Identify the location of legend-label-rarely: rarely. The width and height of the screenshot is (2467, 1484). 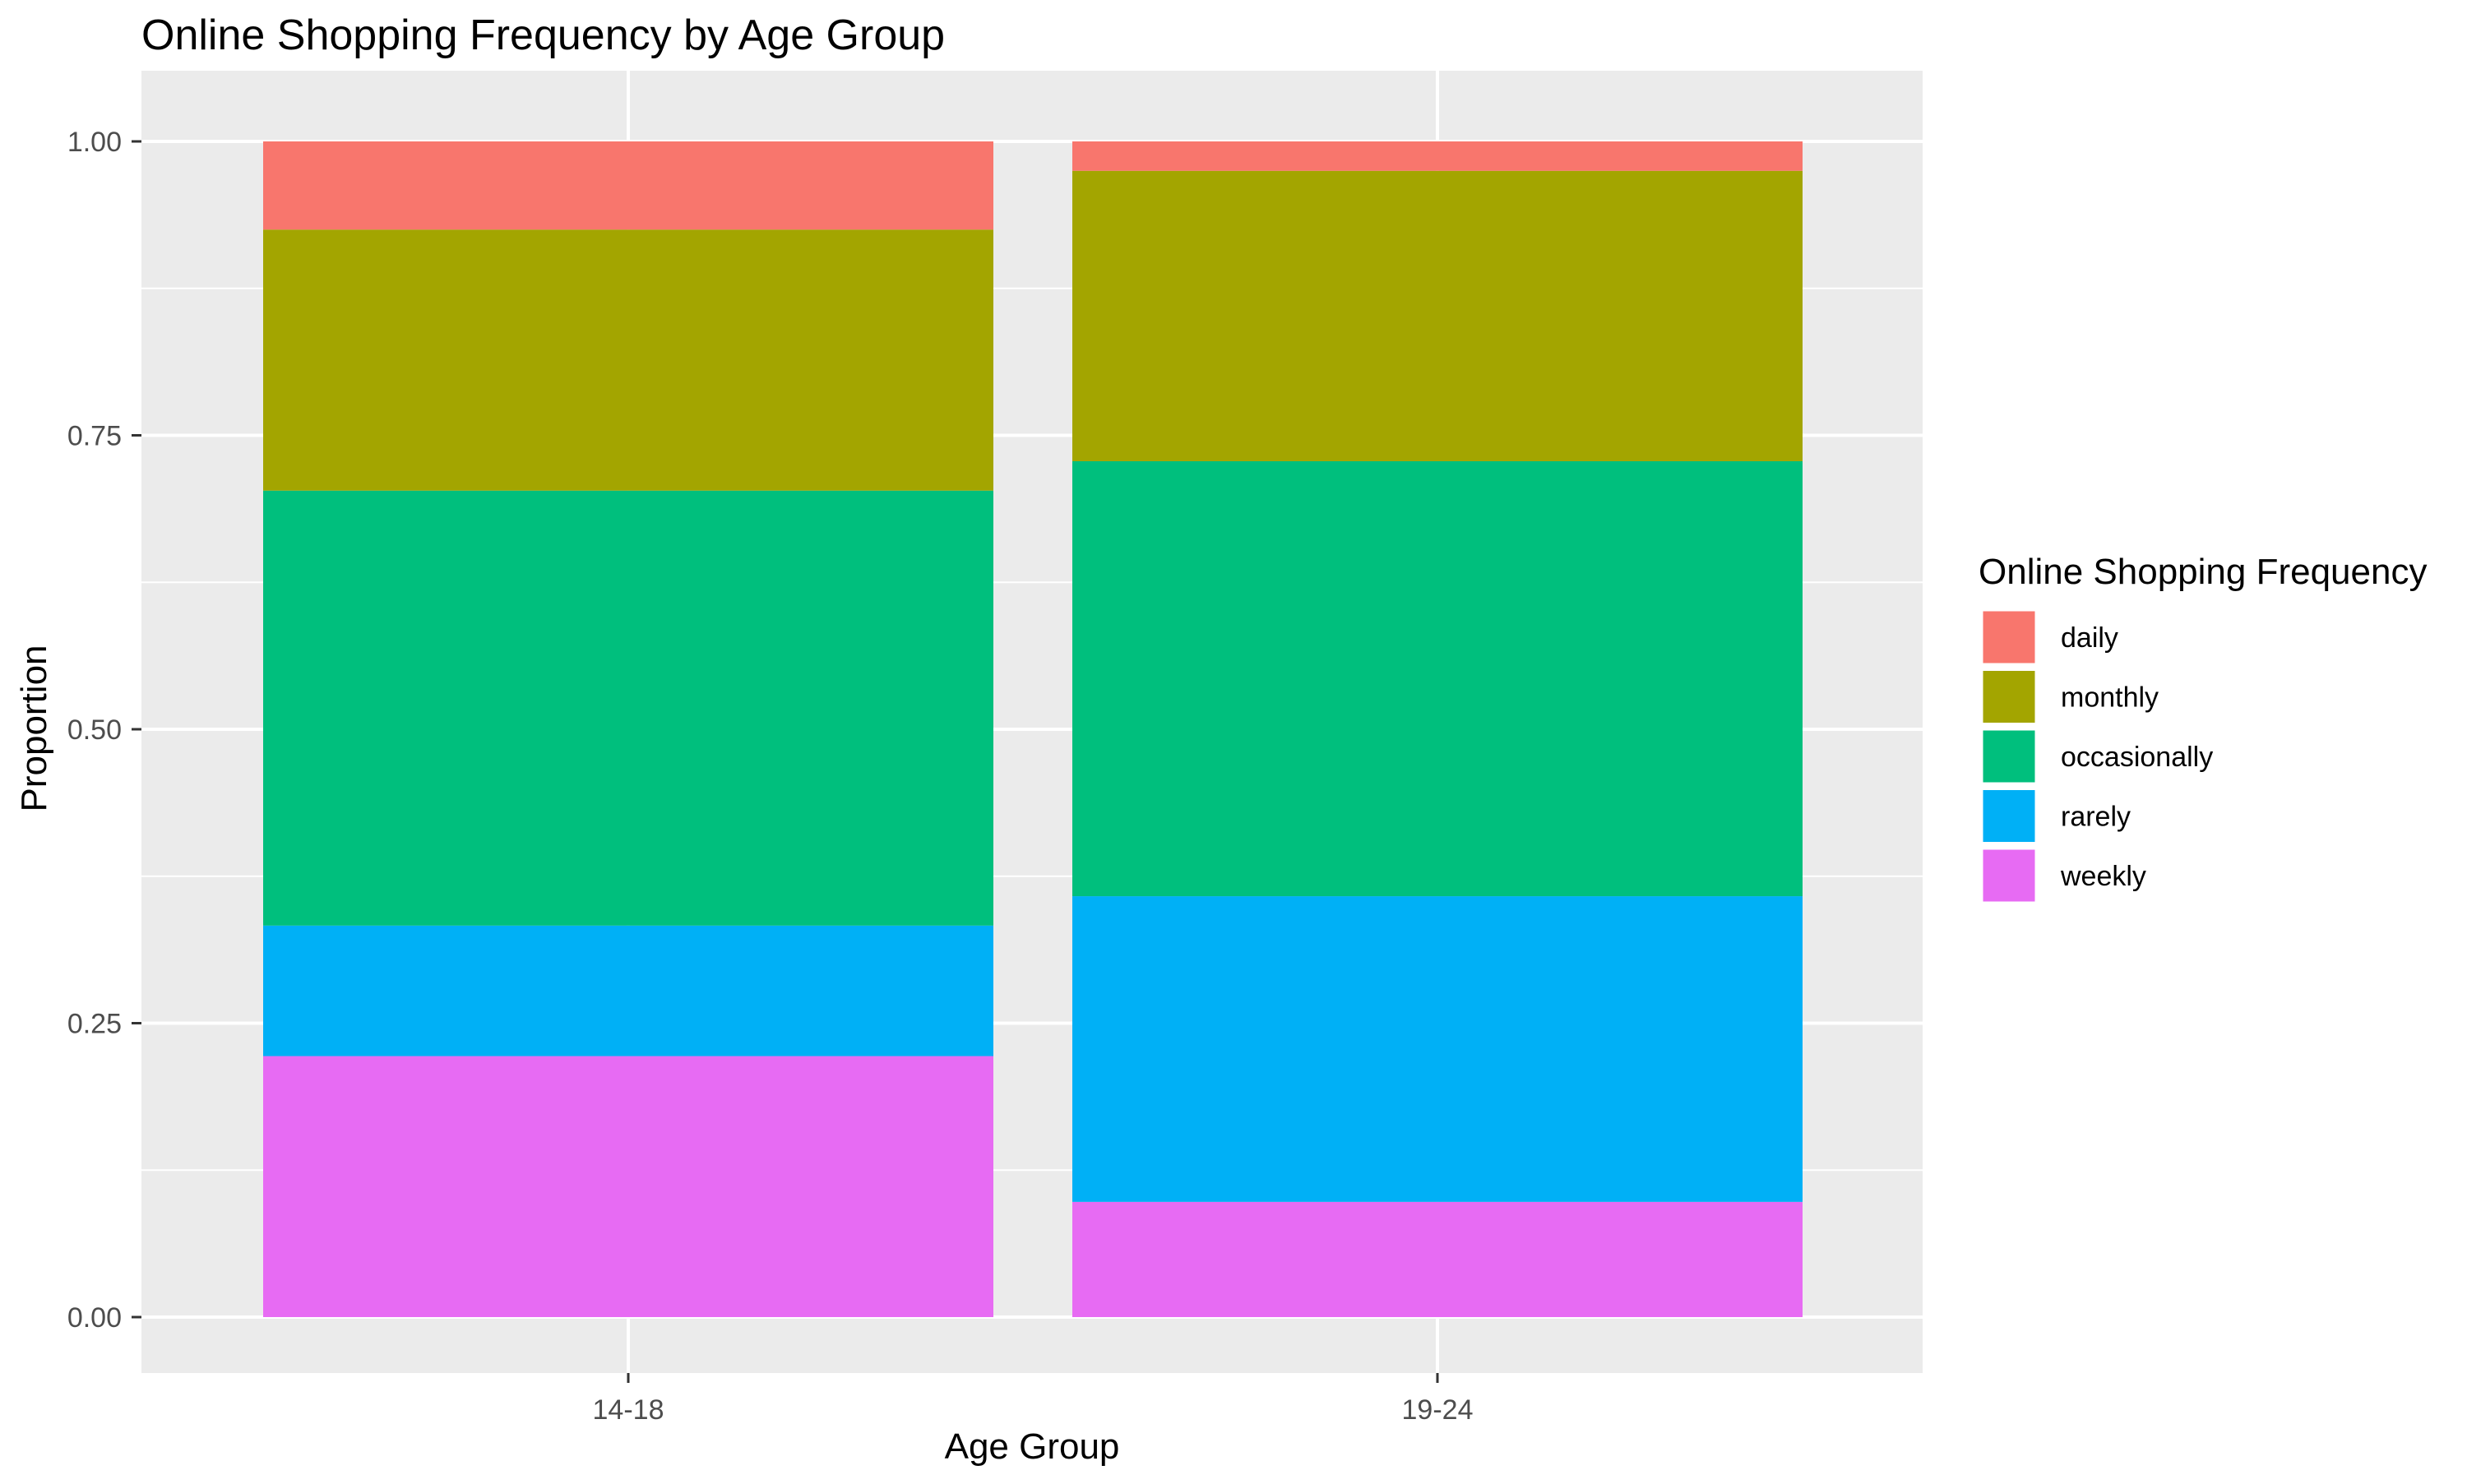
(2096, 817).